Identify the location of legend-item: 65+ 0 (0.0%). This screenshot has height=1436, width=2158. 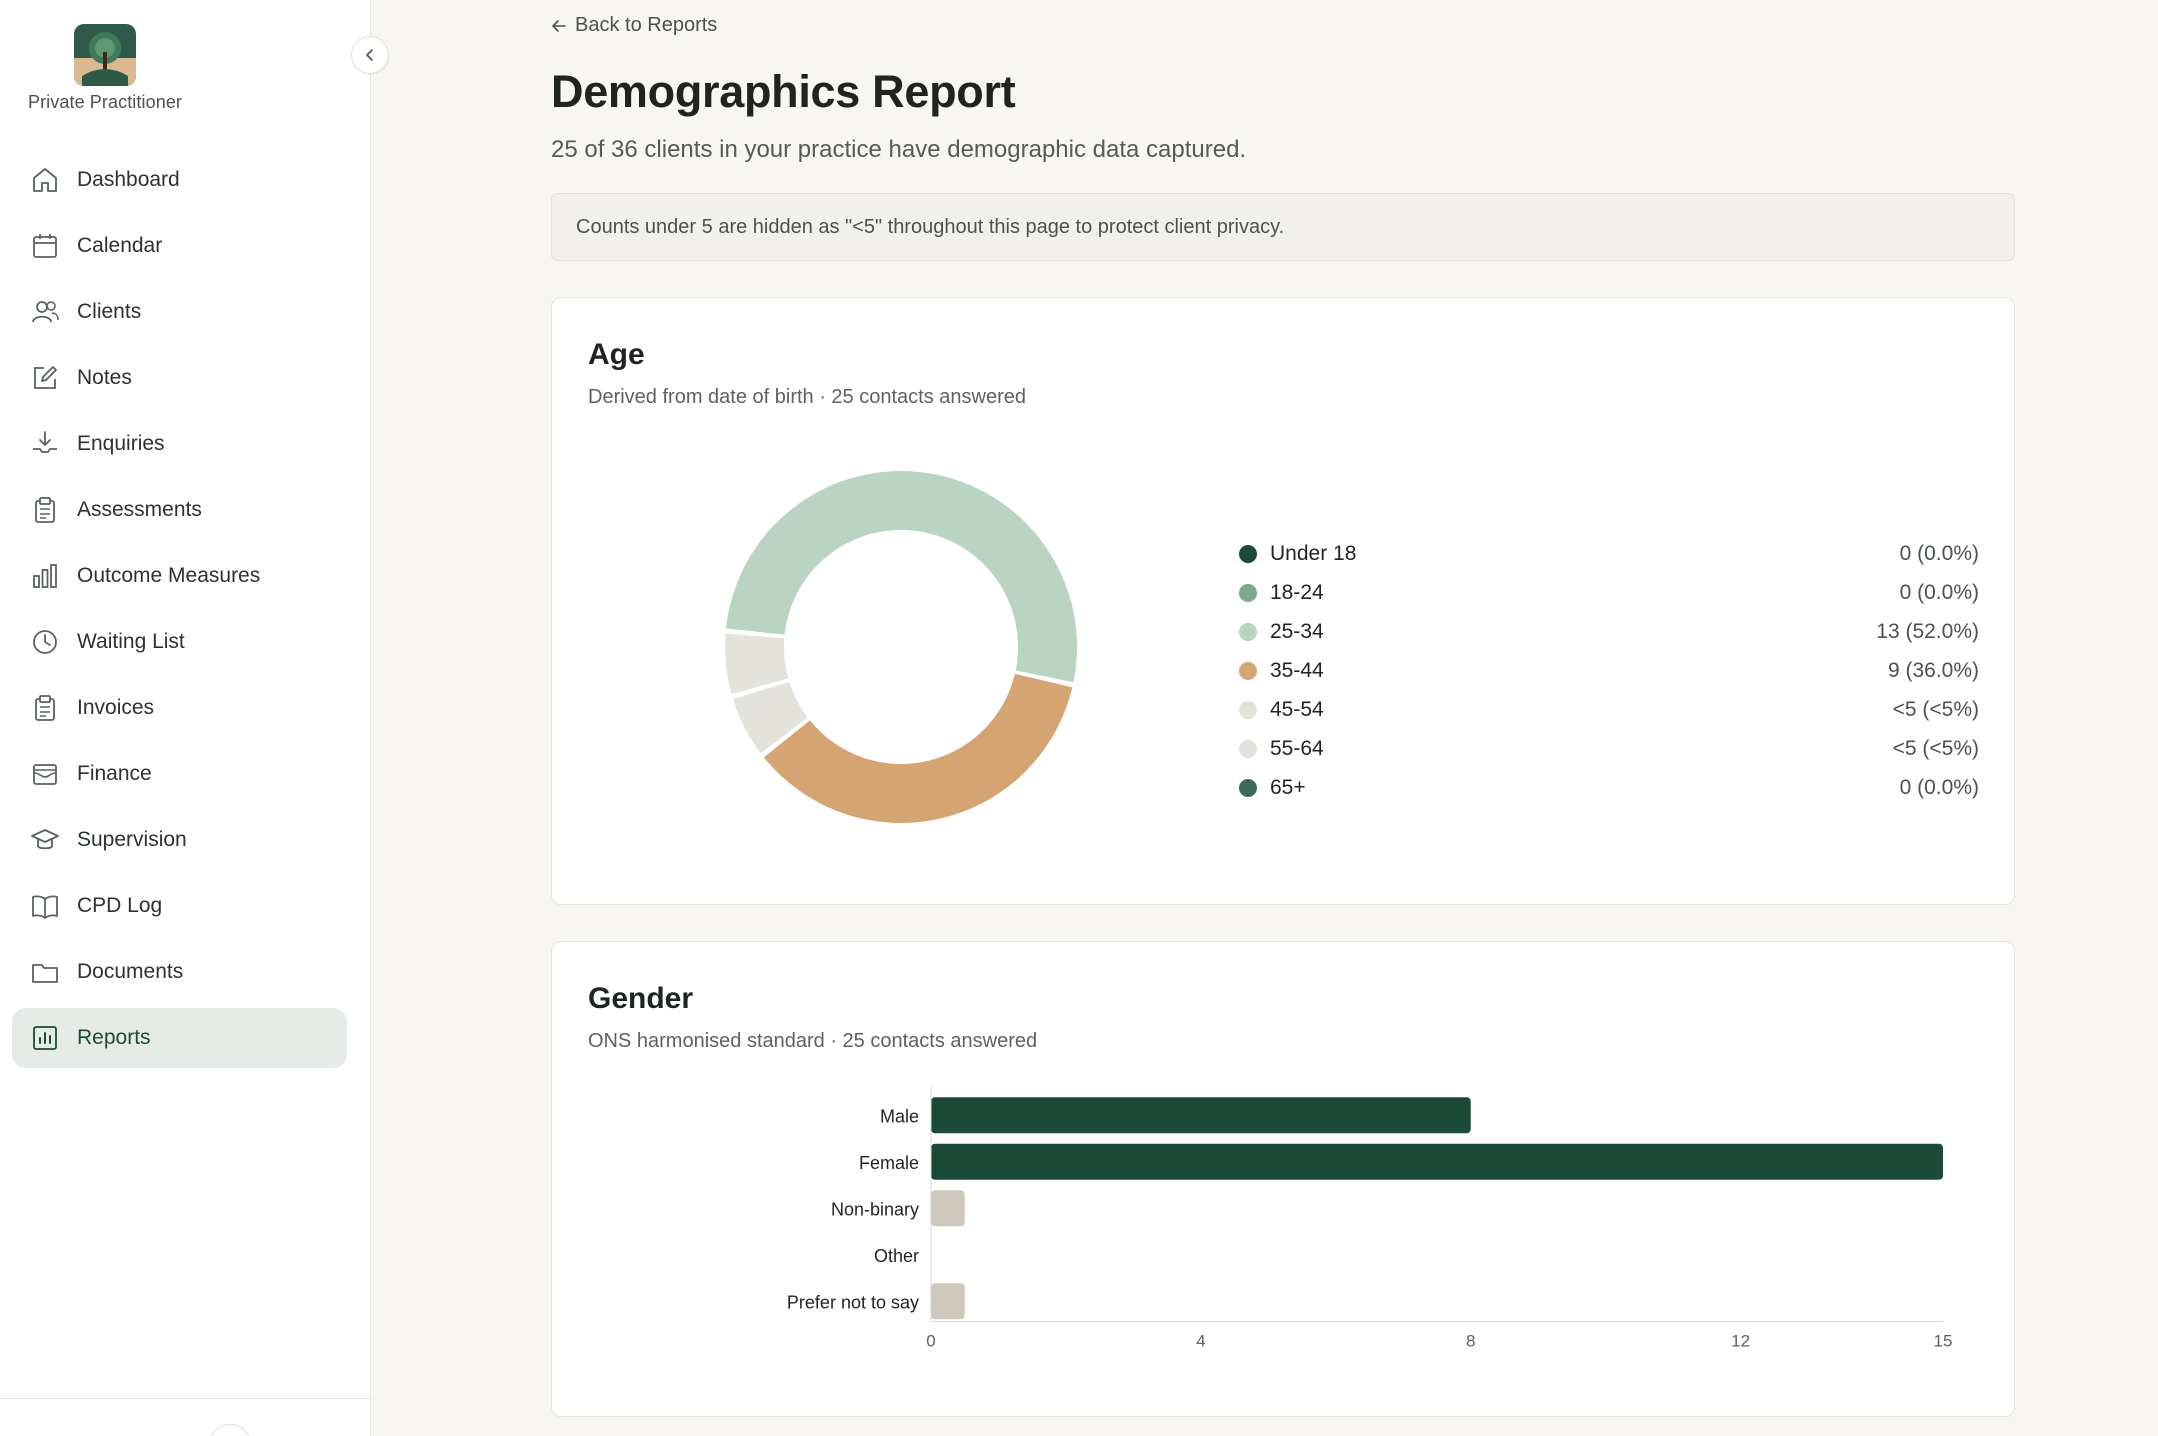
(1609, 787).